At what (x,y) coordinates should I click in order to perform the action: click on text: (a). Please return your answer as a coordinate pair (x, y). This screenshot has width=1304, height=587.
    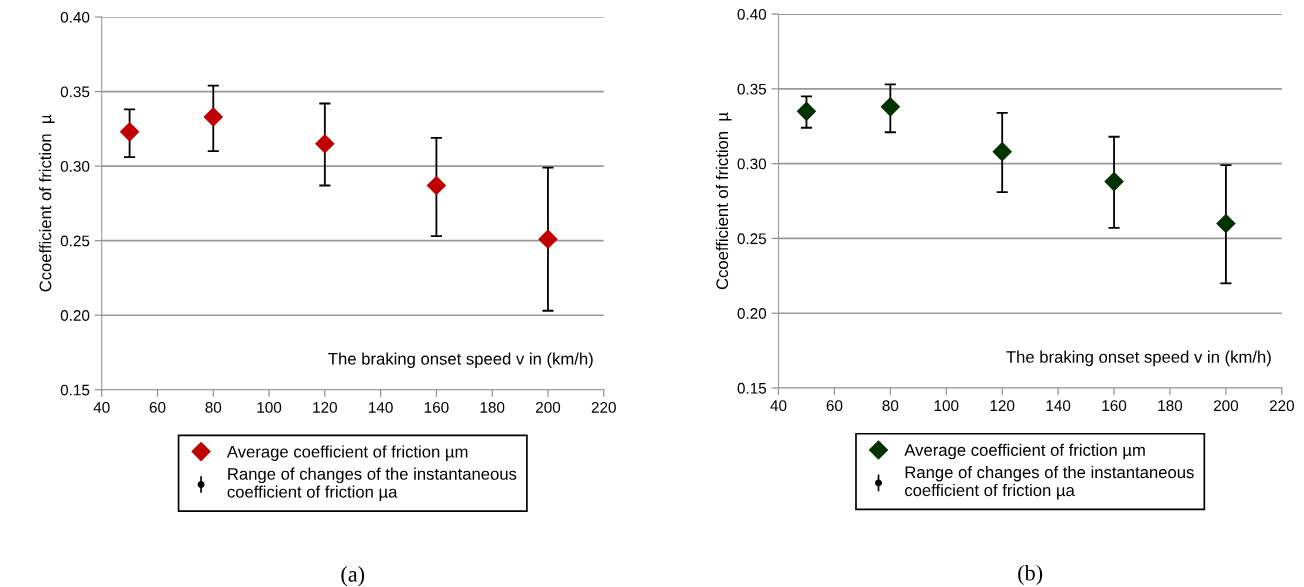
    Looking at the image, I should click on (353, 576).